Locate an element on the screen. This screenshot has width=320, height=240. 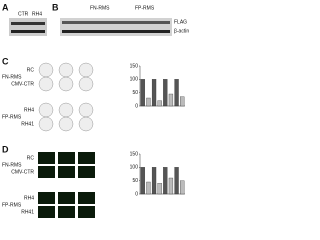
header: RH4 is located at coordinates (37, 14).